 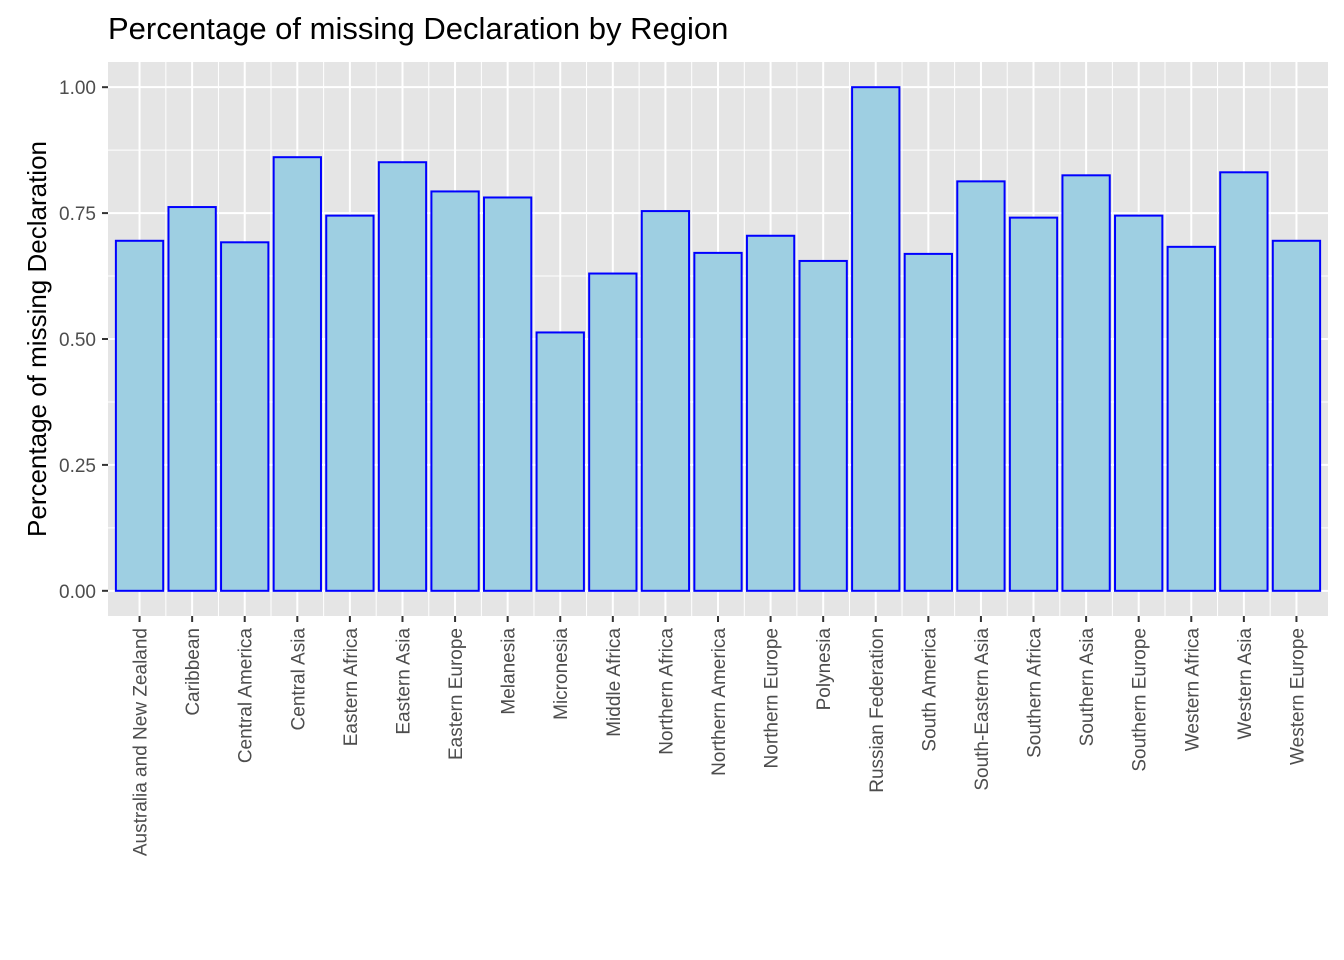 What do you see at coordinates (666, 691) in the screenshot?
I see `x-tick-label: Northern Africa` at bounding box center [666, 691].